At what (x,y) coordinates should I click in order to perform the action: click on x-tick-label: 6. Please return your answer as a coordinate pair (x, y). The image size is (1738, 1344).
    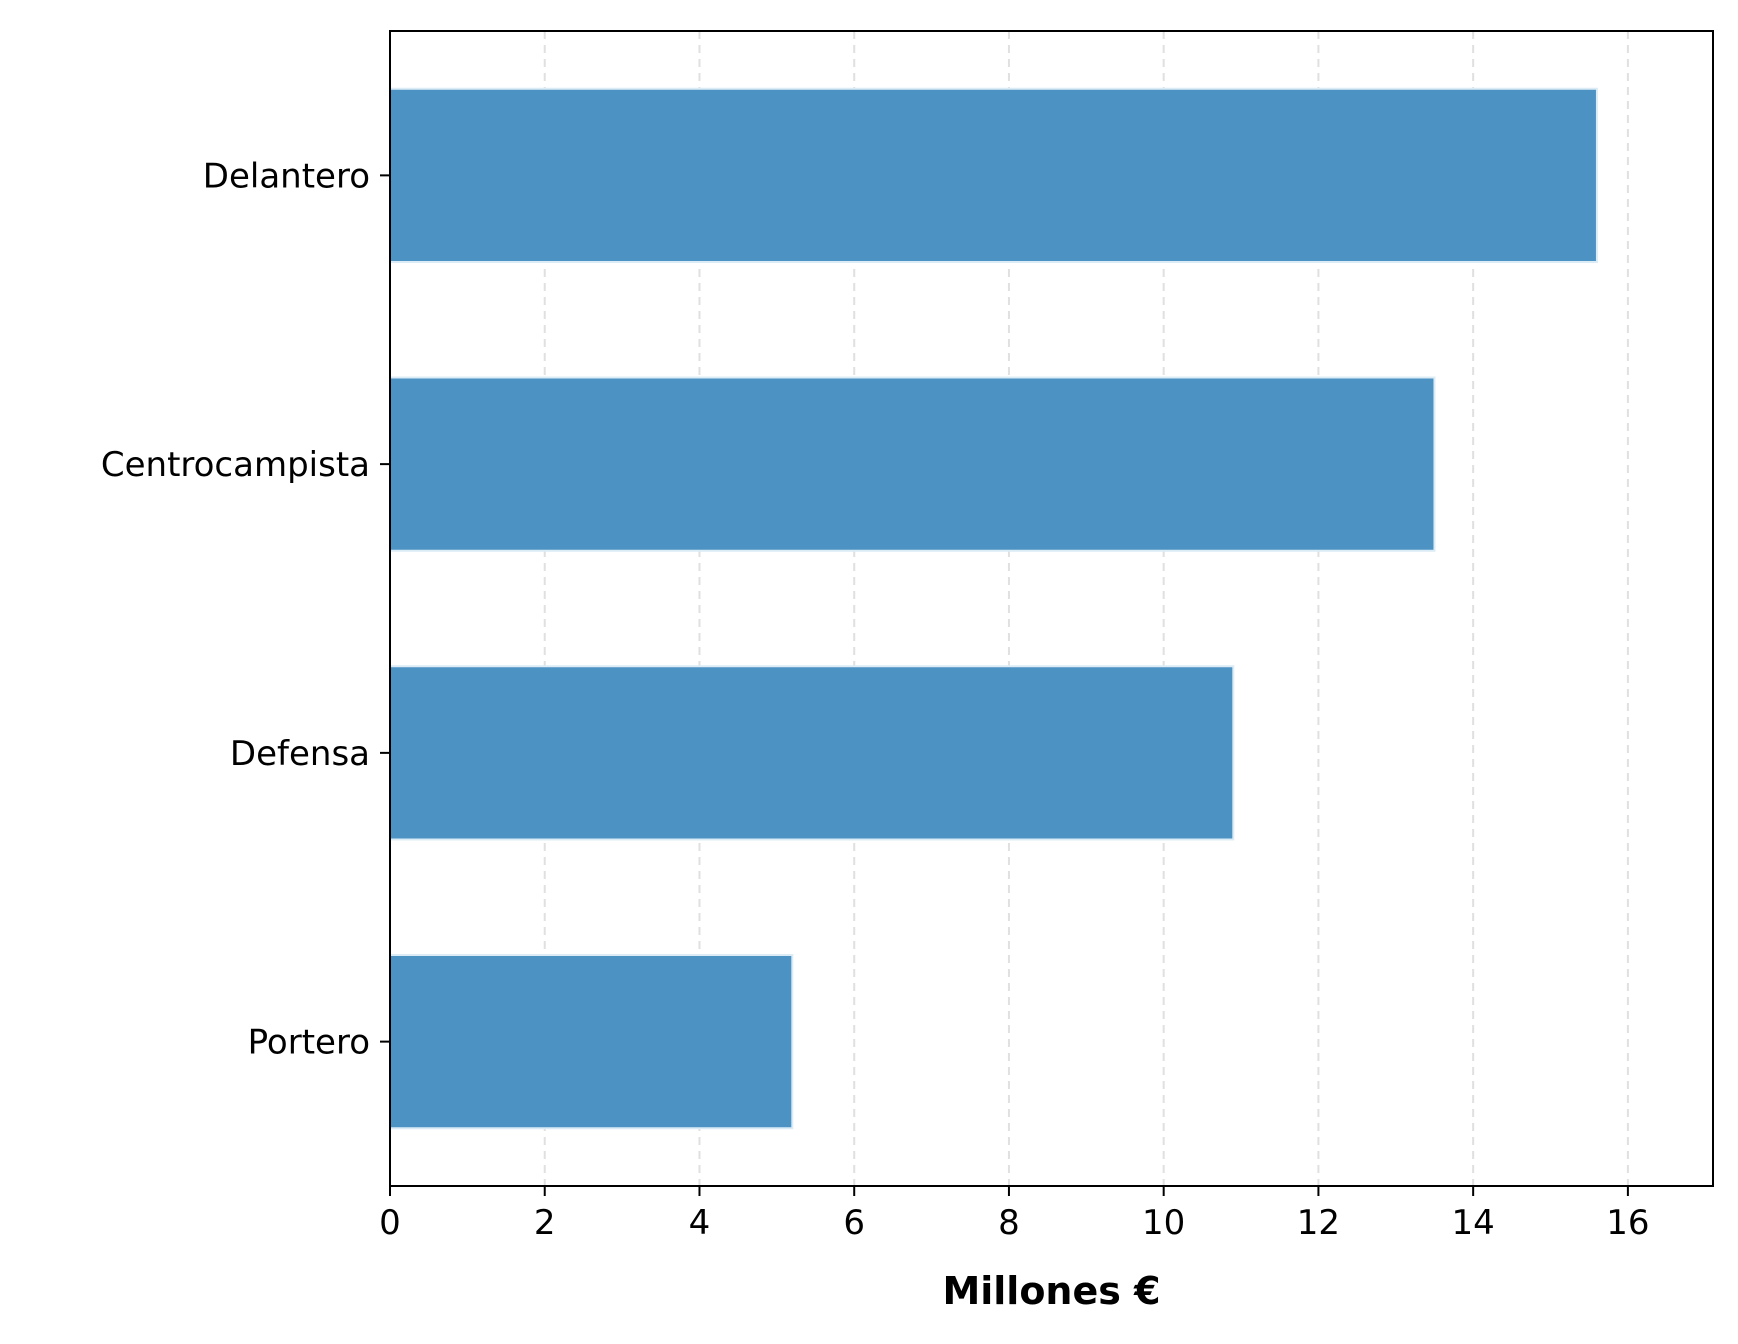
    Looking at the image, I should click on (854, 1223).